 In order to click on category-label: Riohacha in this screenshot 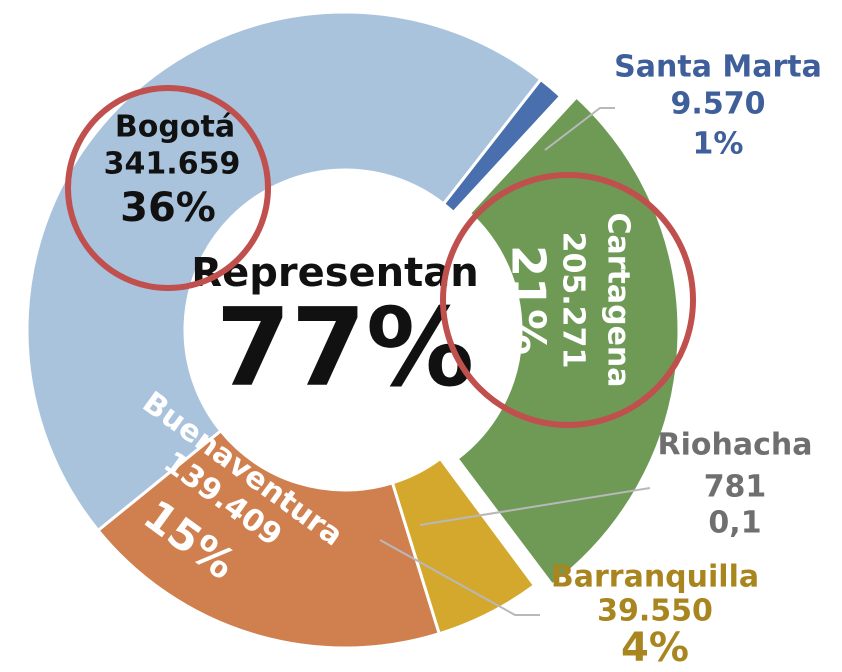, I will do `click(735, 445)`.